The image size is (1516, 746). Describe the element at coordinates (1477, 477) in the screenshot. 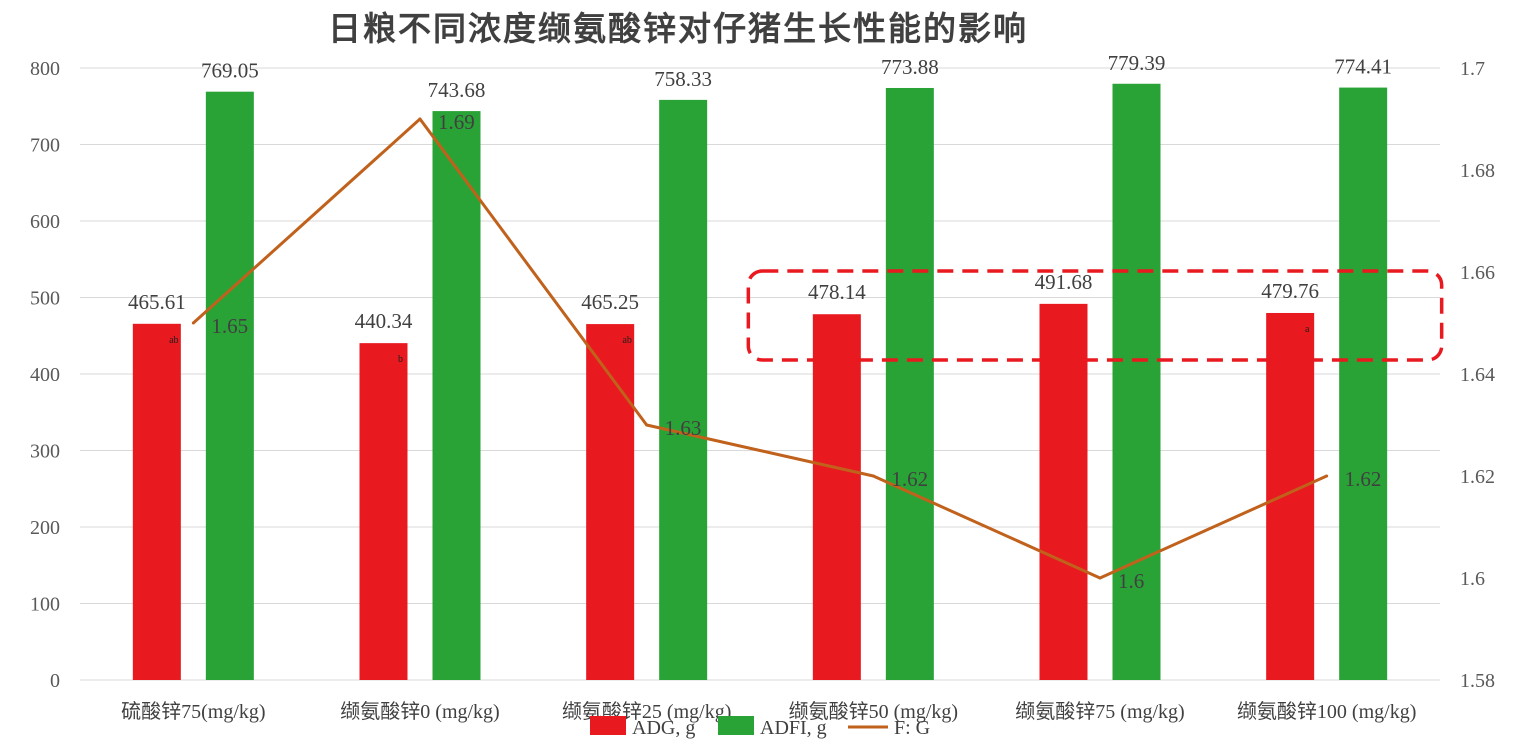

I see `y-right-tick-label: 1.62` at that location.